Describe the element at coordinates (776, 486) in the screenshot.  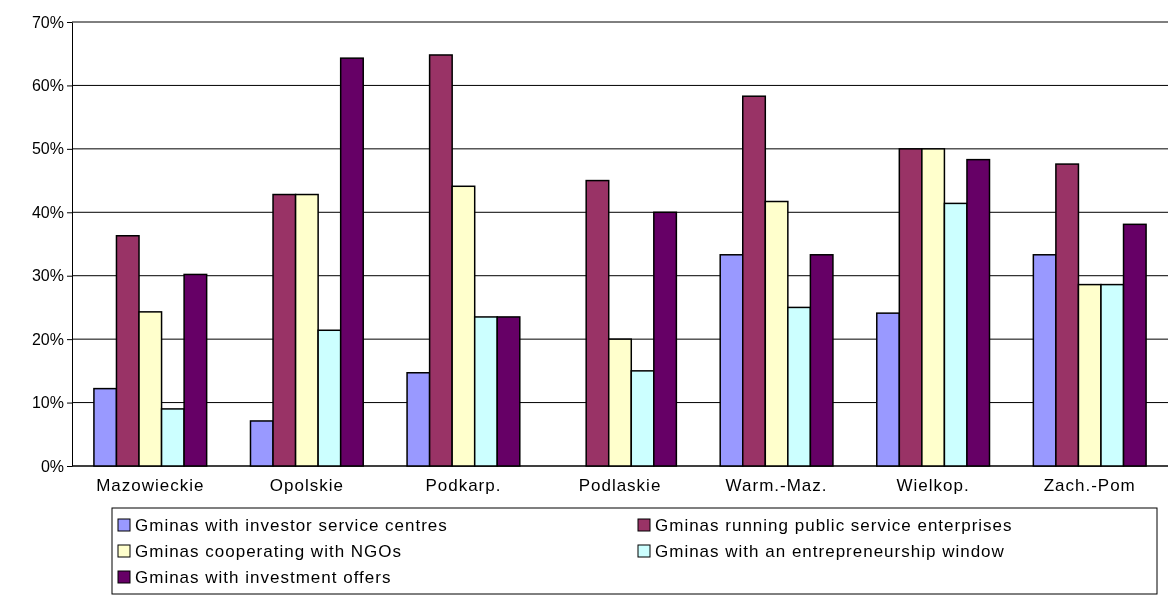
I see `x-tick-label: Warm.-Maz.` at that location.